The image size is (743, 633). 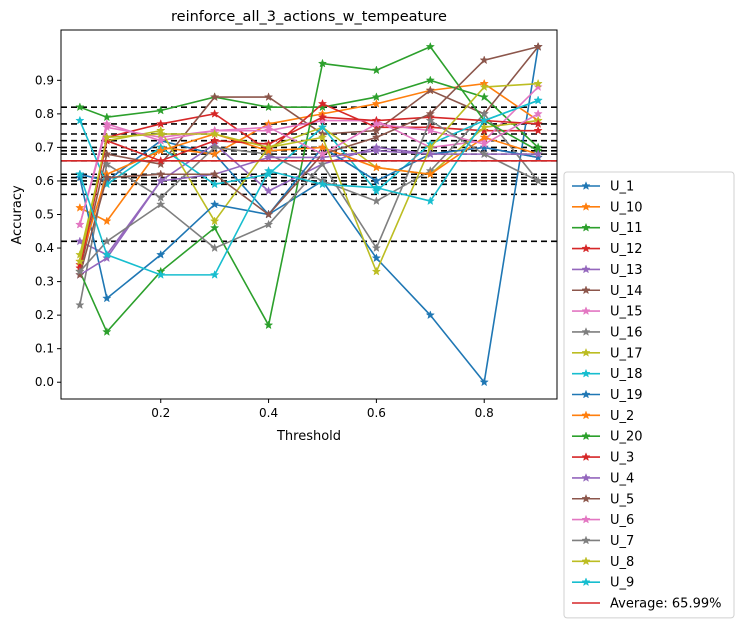 What do you see at coordinates (17, 215) in the screenshot?
I see `y-axis-title: Accuracy` at bounding box center [17, 215].